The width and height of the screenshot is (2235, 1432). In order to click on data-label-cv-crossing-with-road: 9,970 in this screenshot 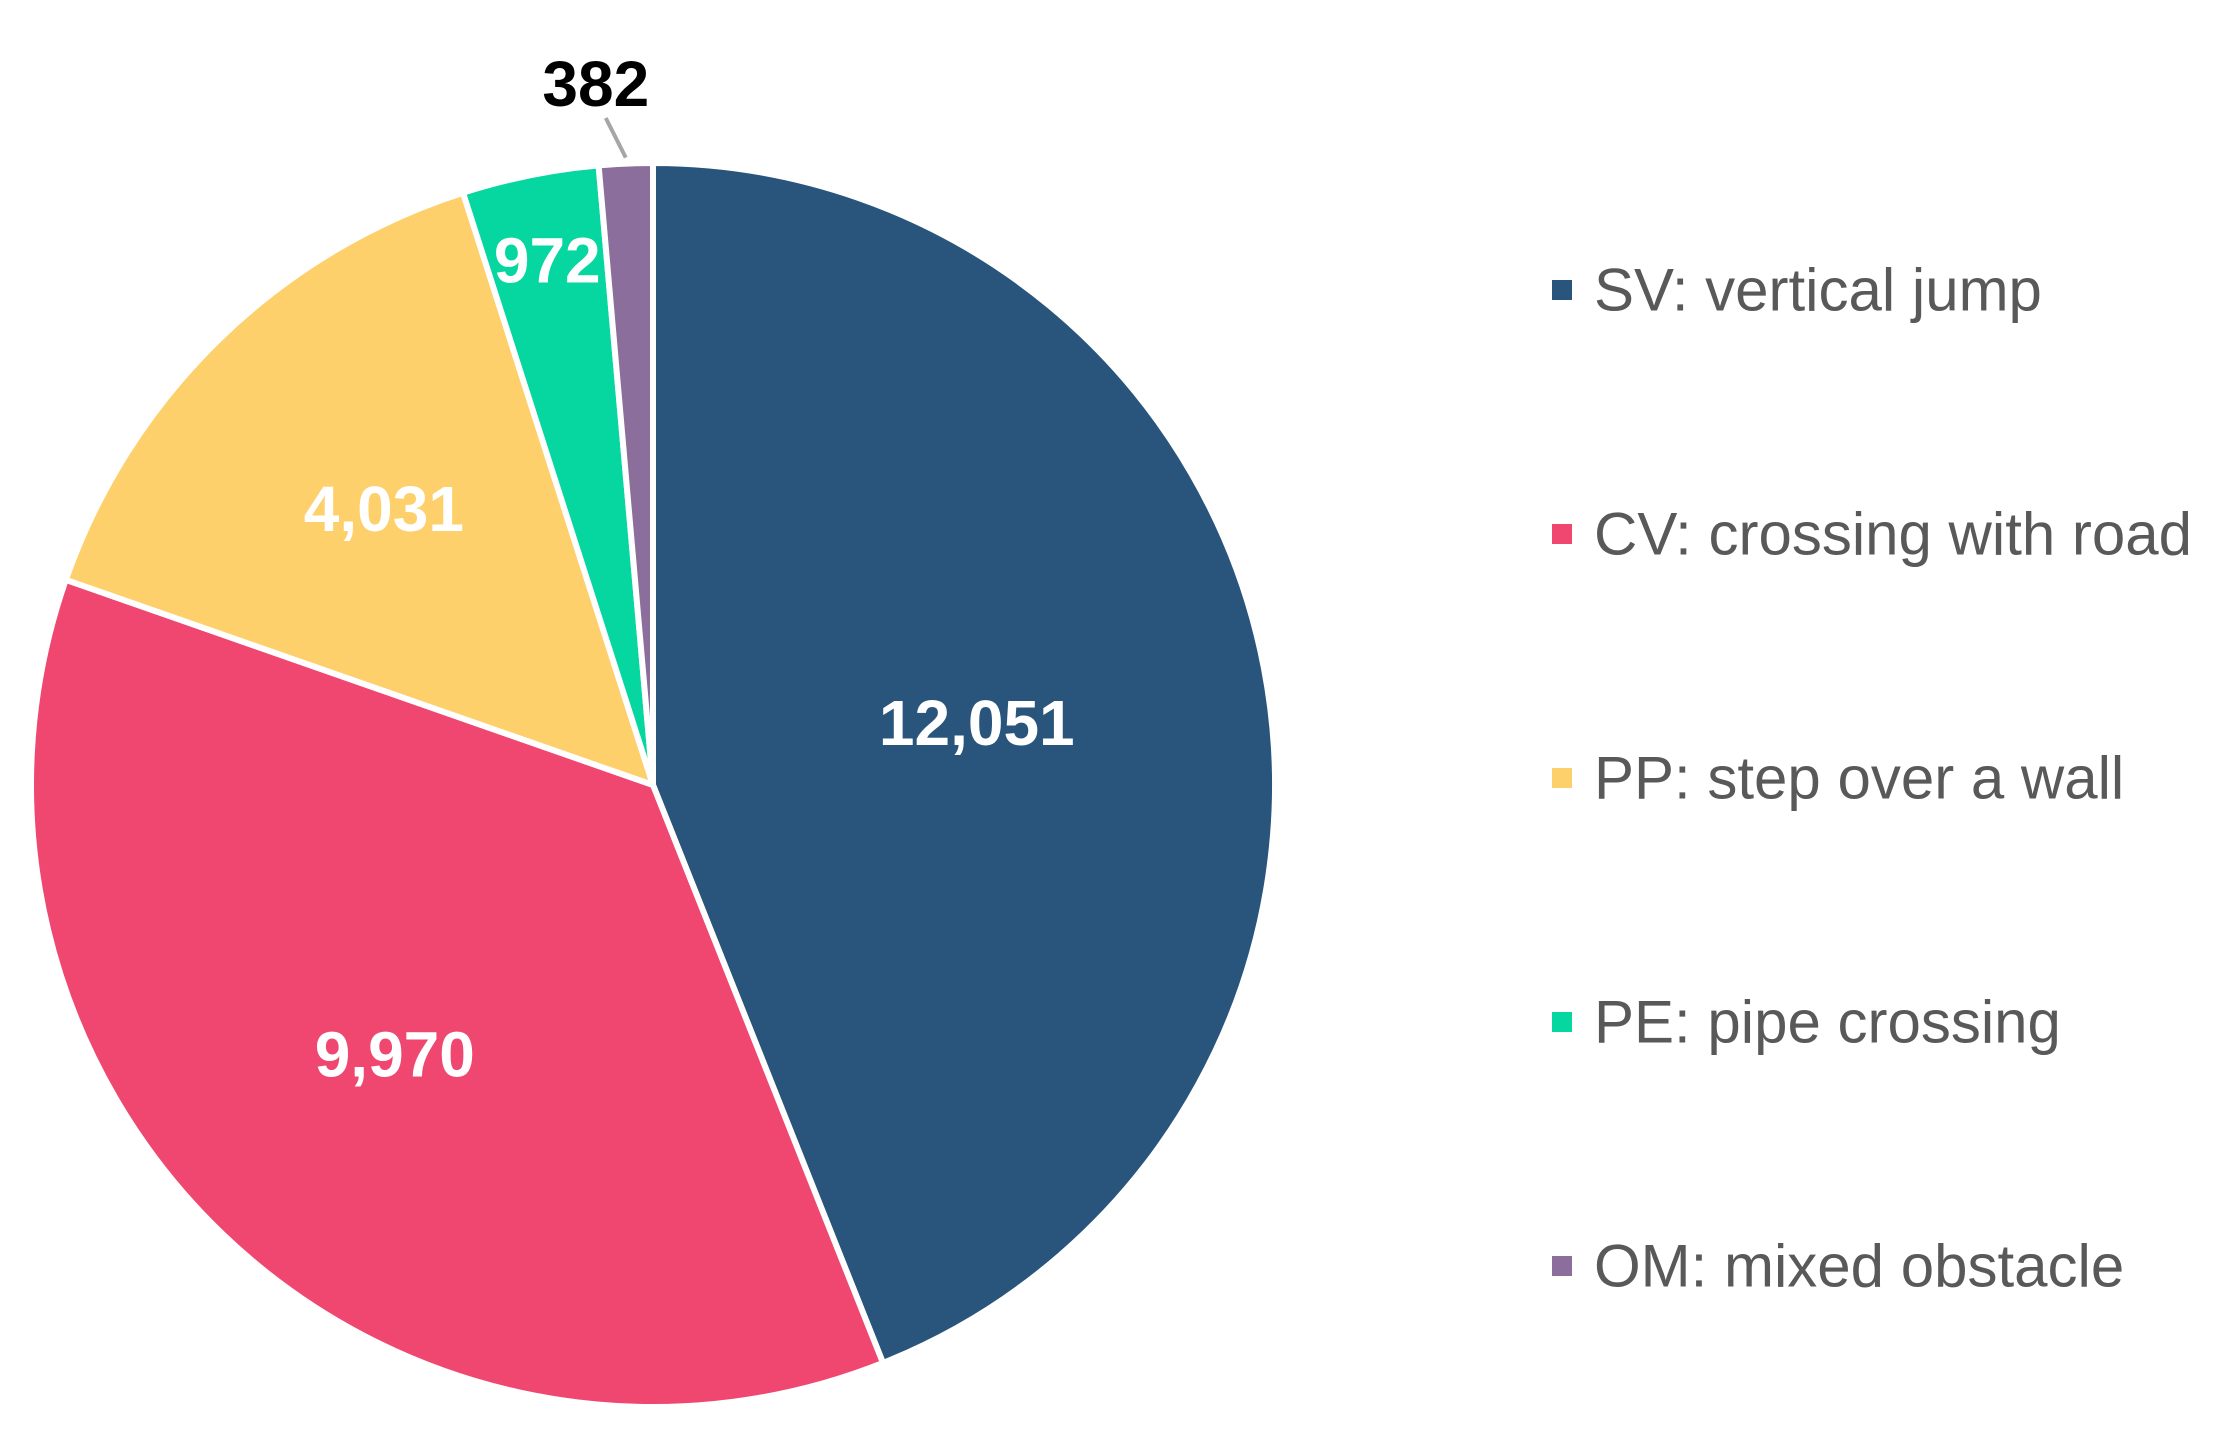, I will do `click(395, 1054)`.